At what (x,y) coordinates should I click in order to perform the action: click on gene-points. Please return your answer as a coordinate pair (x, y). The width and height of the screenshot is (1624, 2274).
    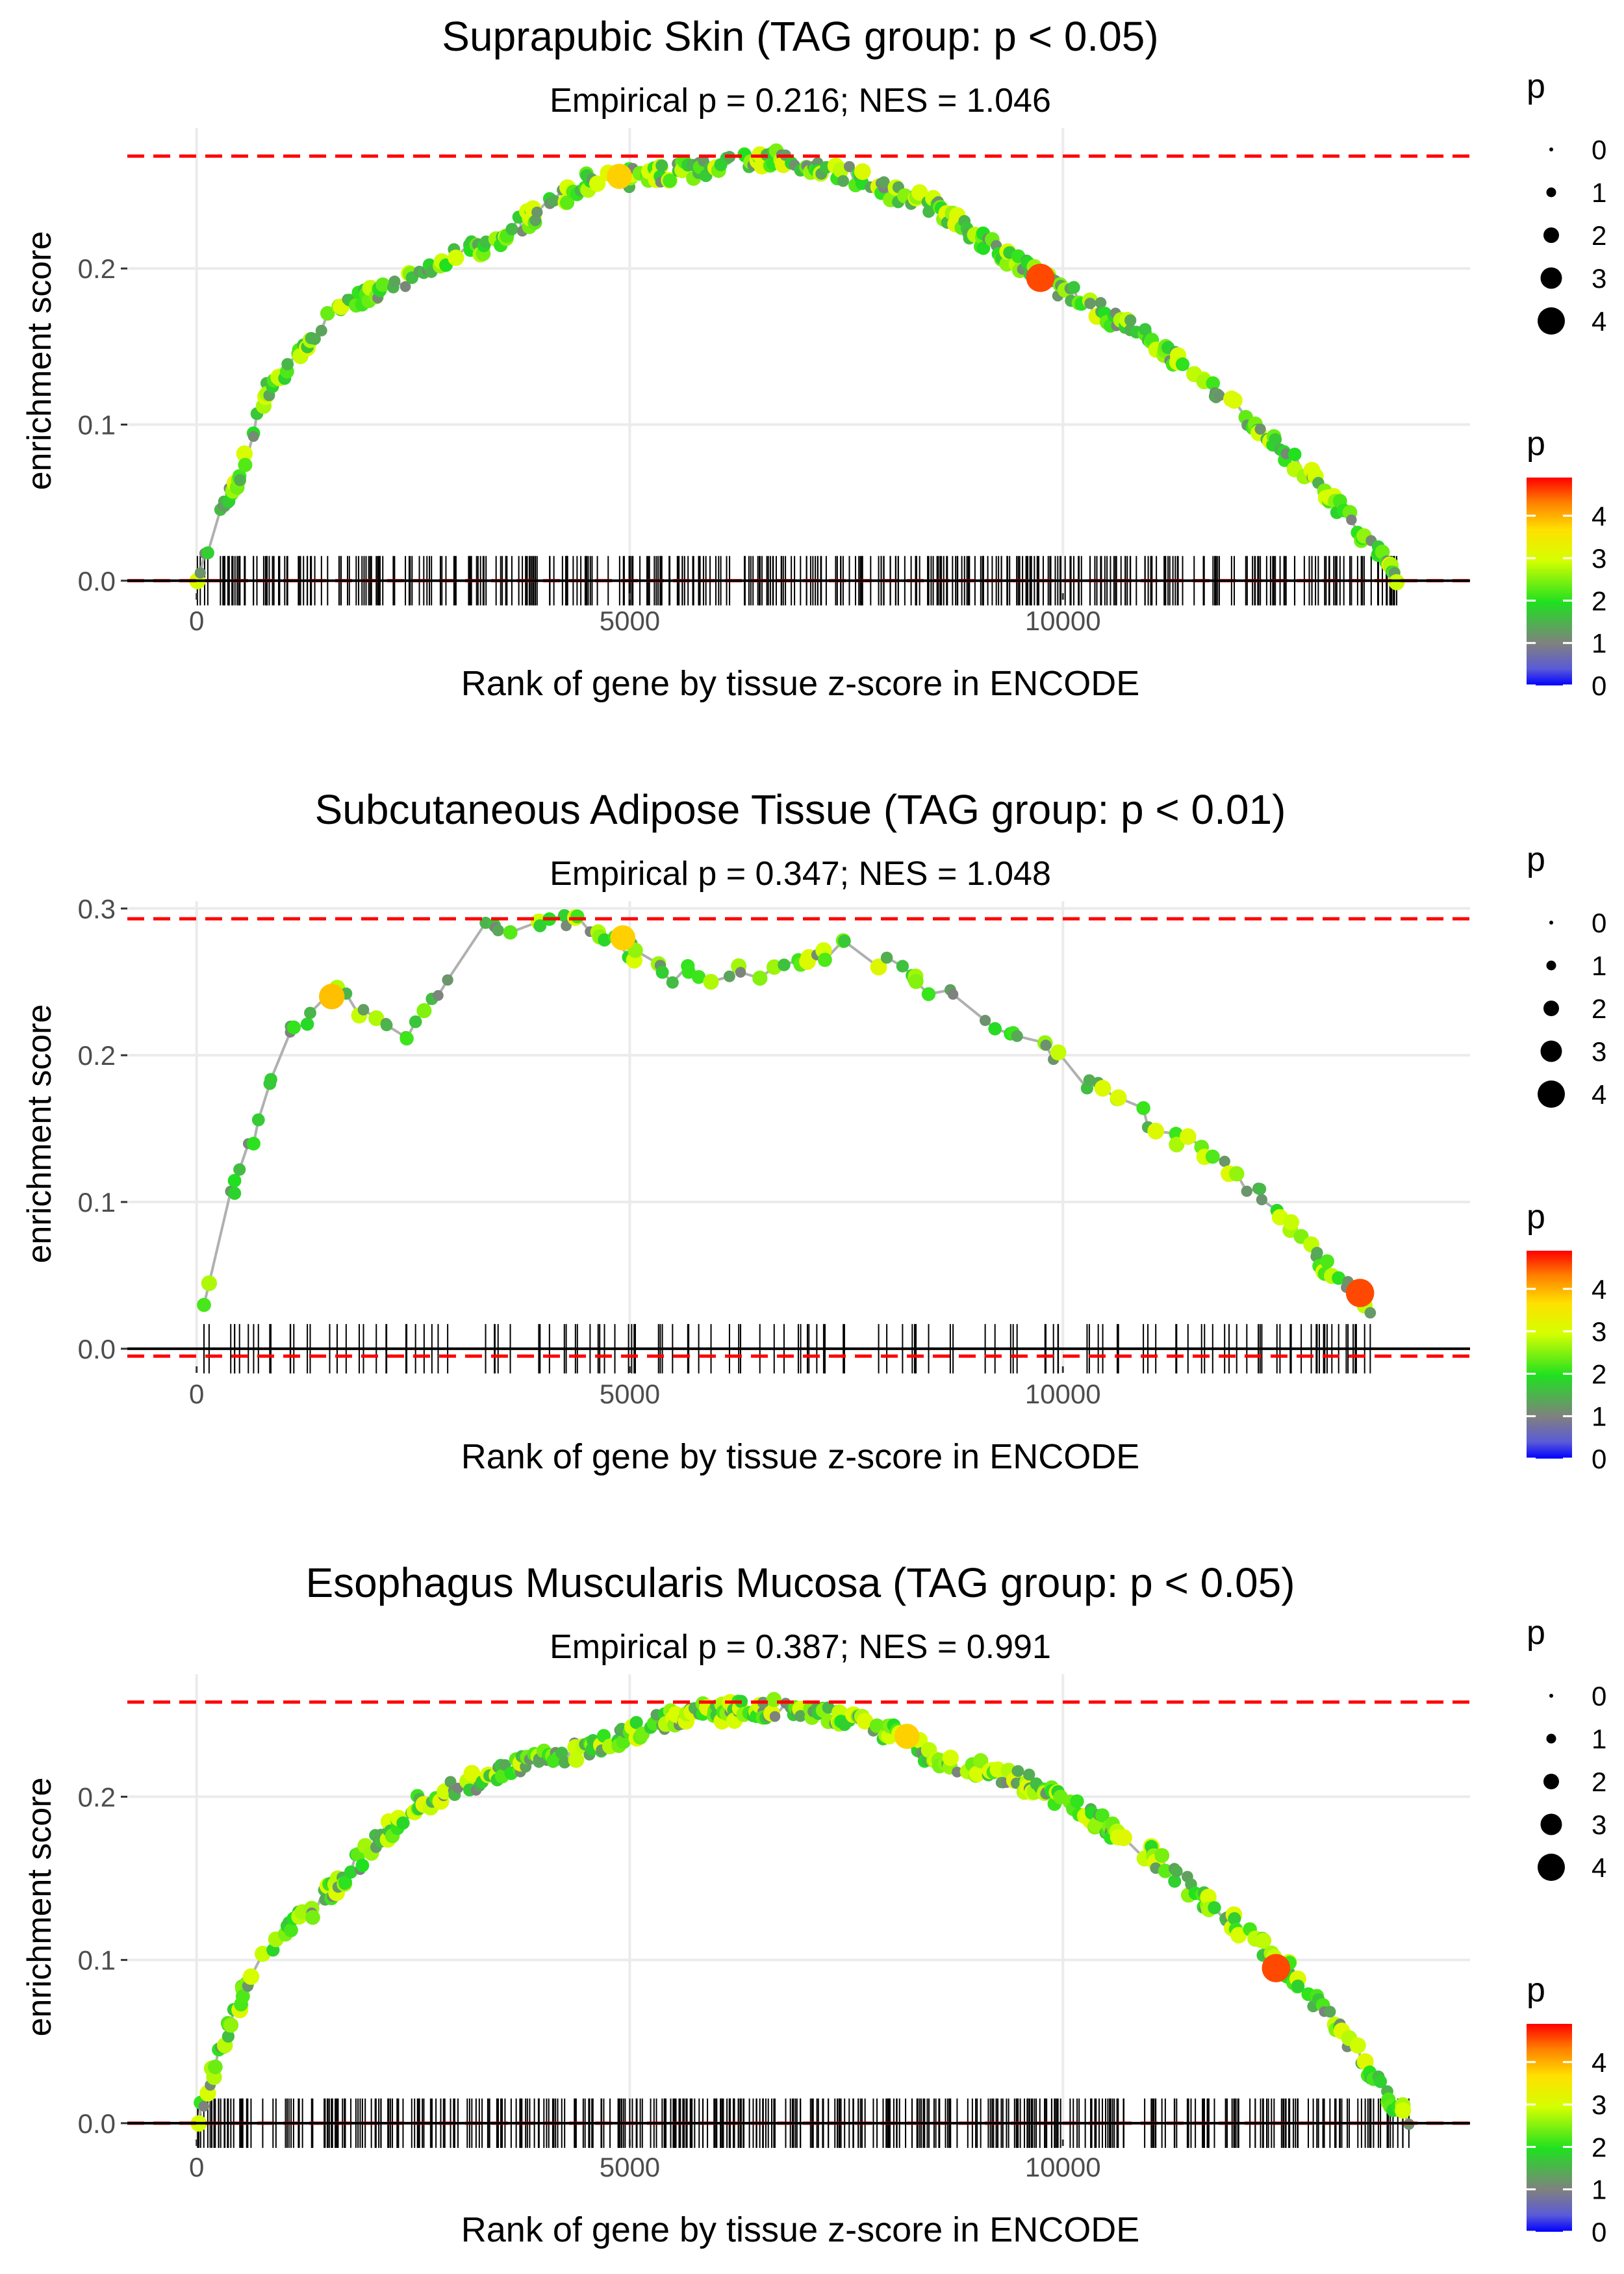
    Looking at the image, I should click on (802, 1912).